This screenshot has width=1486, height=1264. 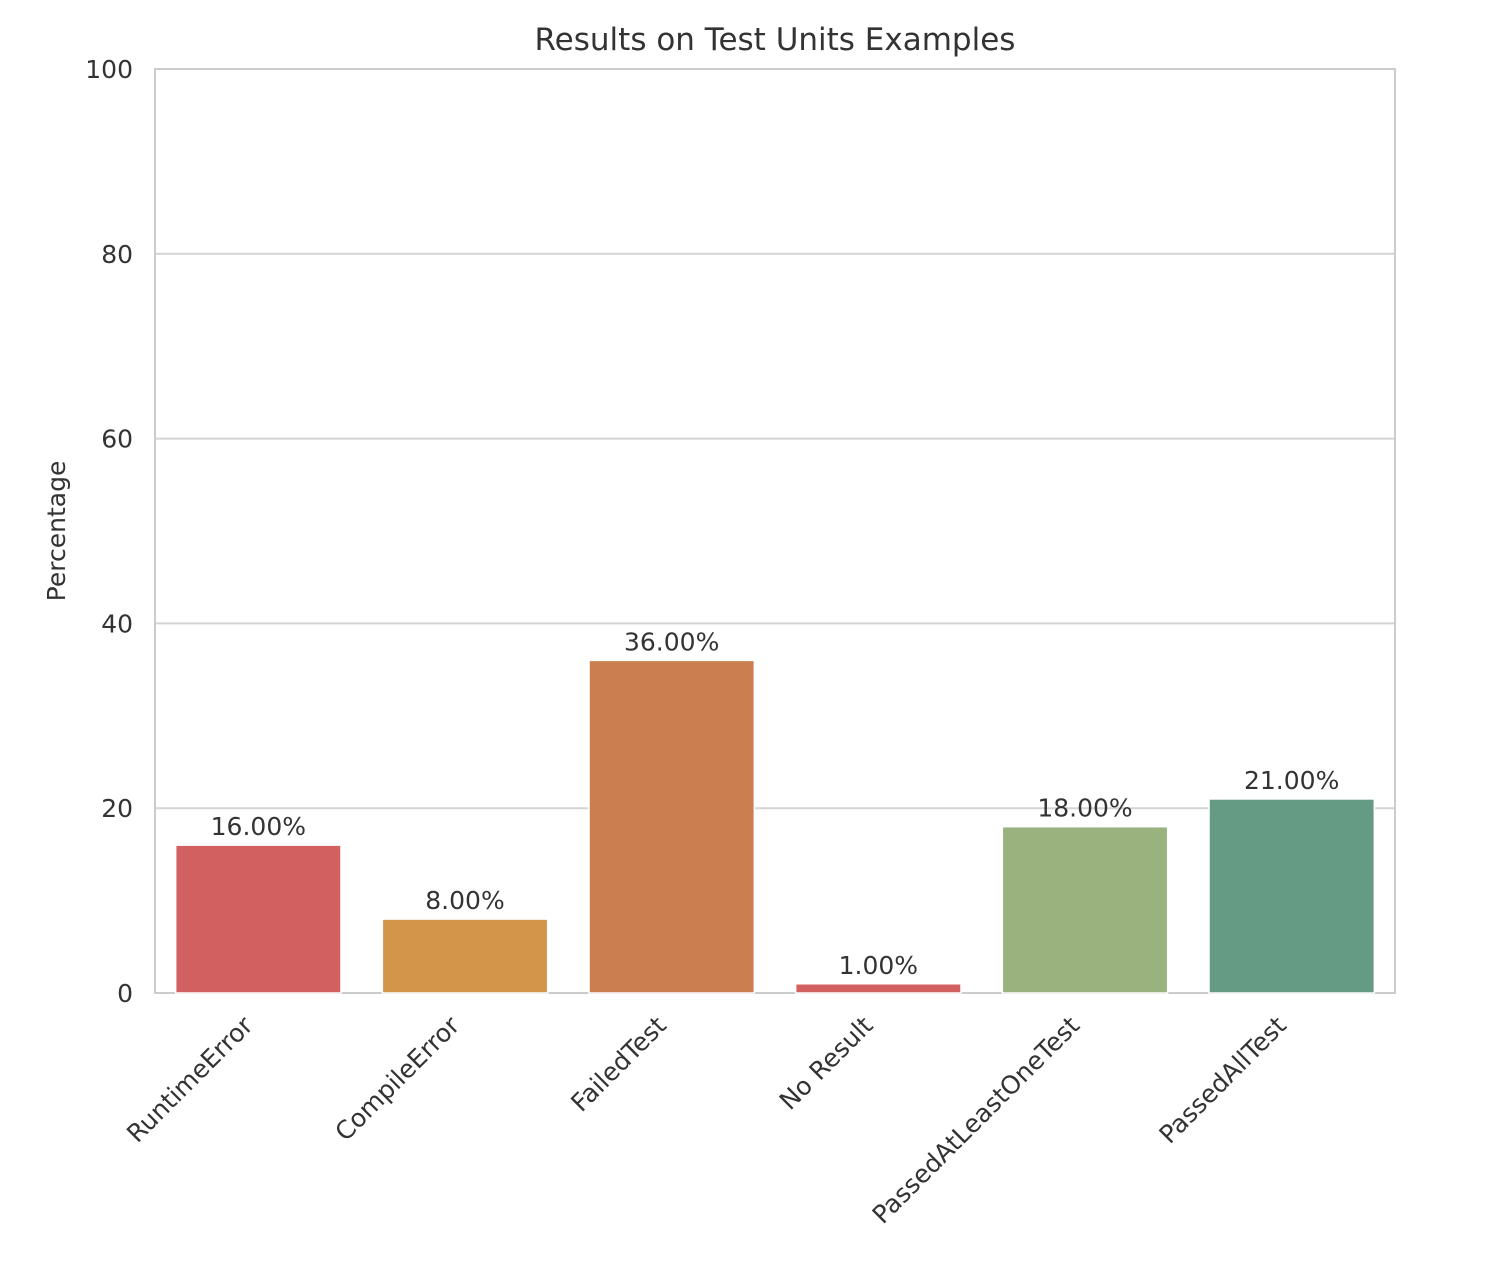 I want to click on bar-no-result, so click(x=878, y=988).